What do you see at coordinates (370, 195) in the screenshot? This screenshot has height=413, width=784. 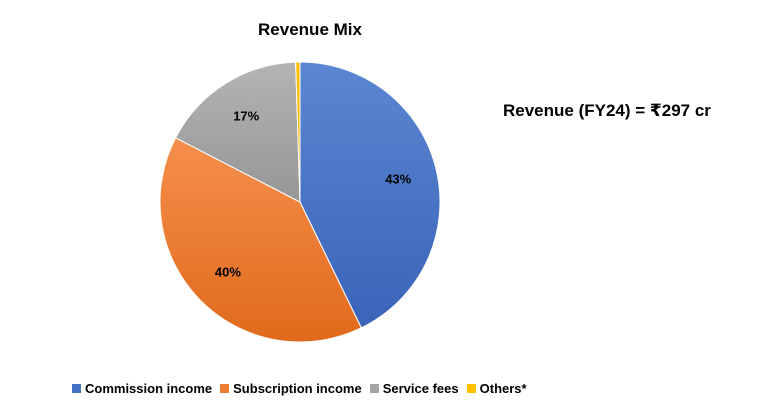 I see `pie-slice-commission-income` at bounding box center [370, 195].